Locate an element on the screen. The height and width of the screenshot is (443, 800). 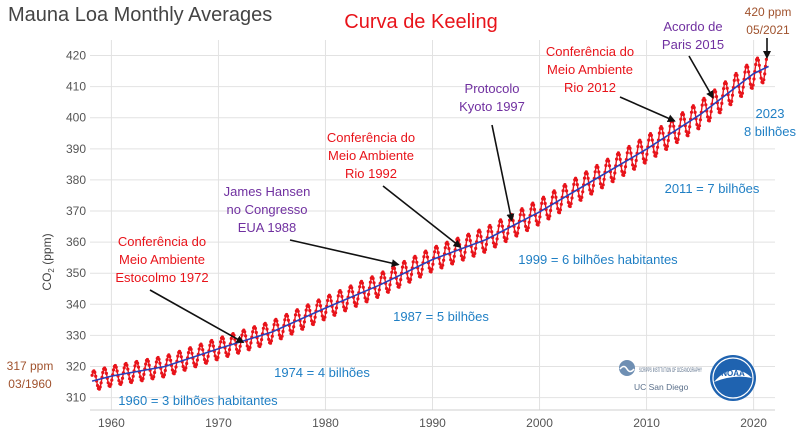
x-tick-label: 2020 is located at coordinates (753, 423).